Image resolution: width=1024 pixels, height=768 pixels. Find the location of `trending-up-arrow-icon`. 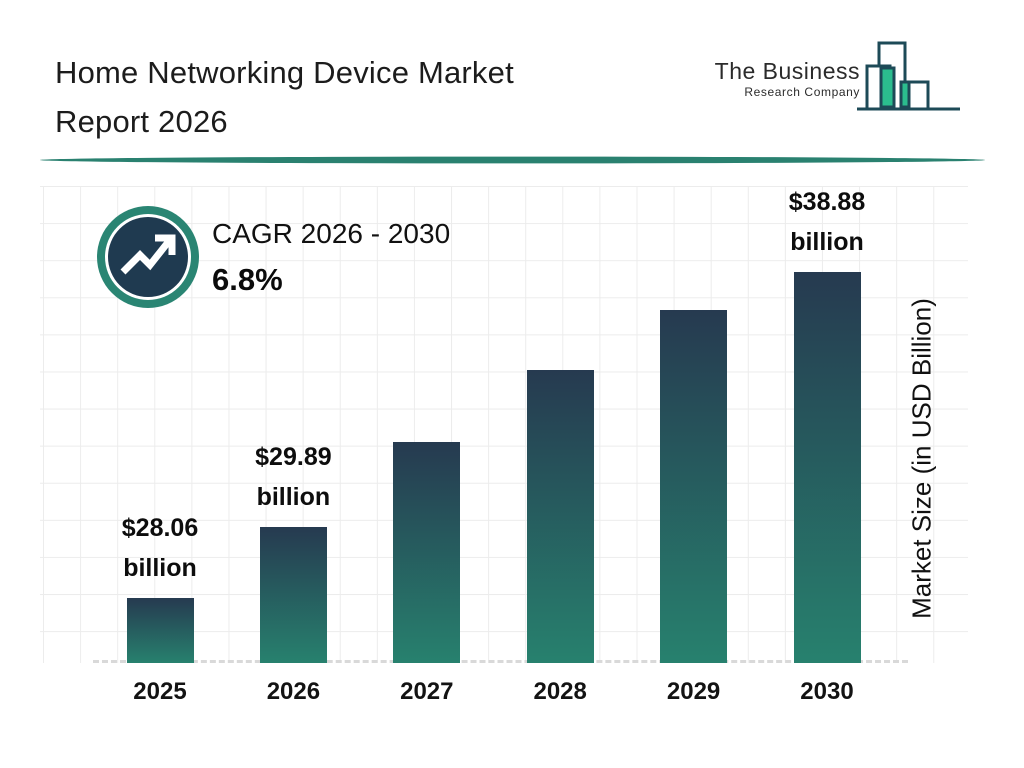

trending-up-arrow-icon is located at coordinates (148, 257).